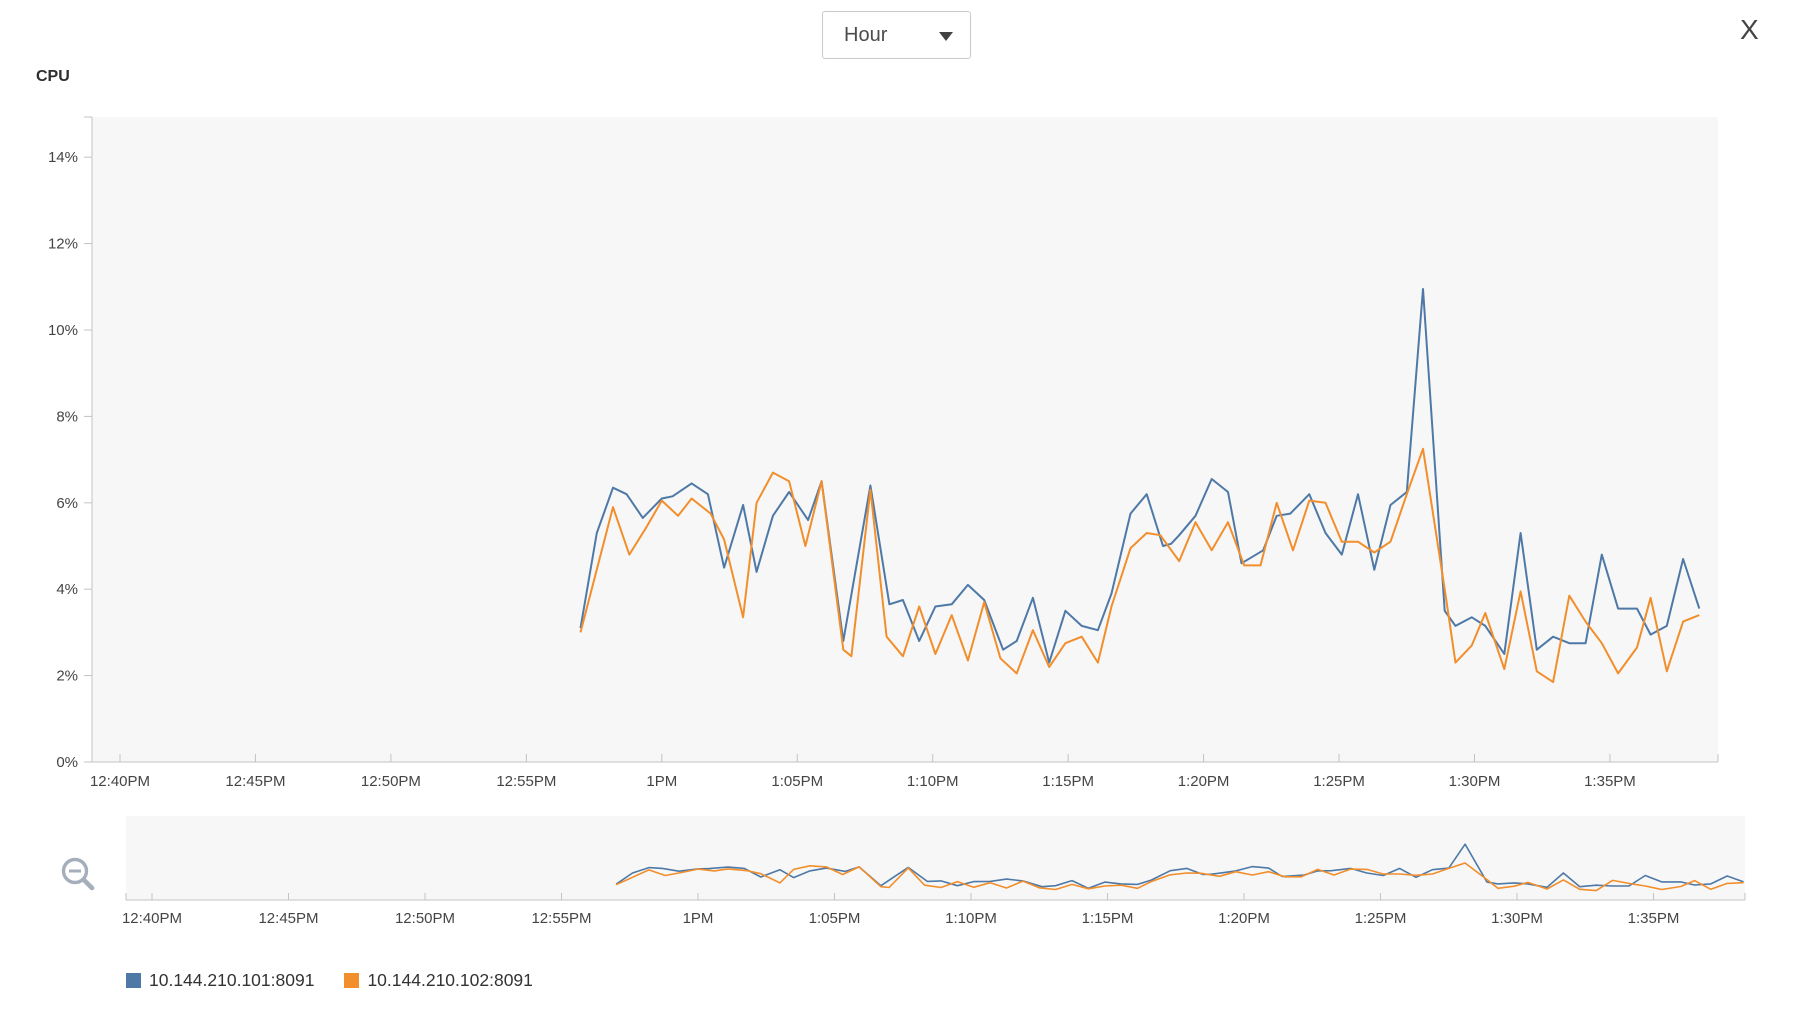  I want to click on overview-x-tick-label: 1:05PM, so click(835, 918).